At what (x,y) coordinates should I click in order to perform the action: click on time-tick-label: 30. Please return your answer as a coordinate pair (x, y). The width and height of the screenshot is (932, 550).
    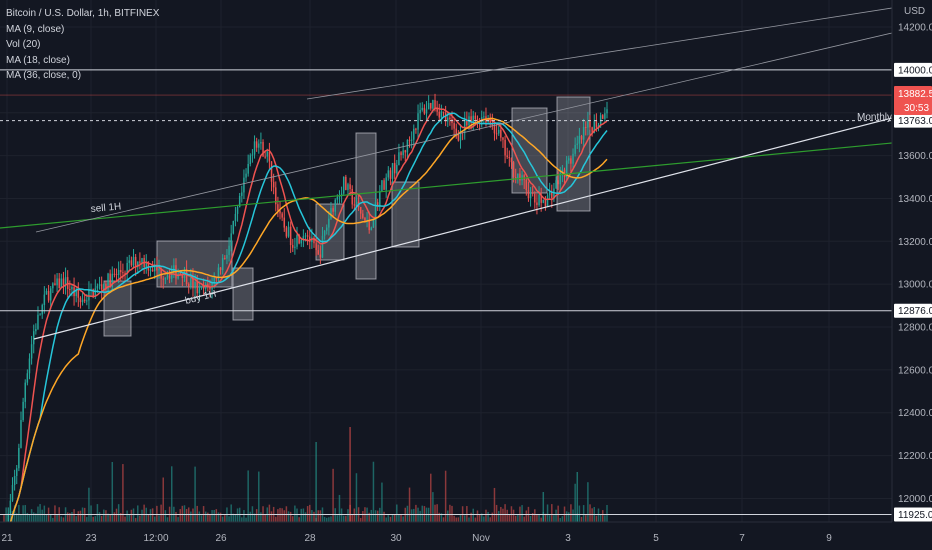
    Looking at the image, I should click on (396, 538).